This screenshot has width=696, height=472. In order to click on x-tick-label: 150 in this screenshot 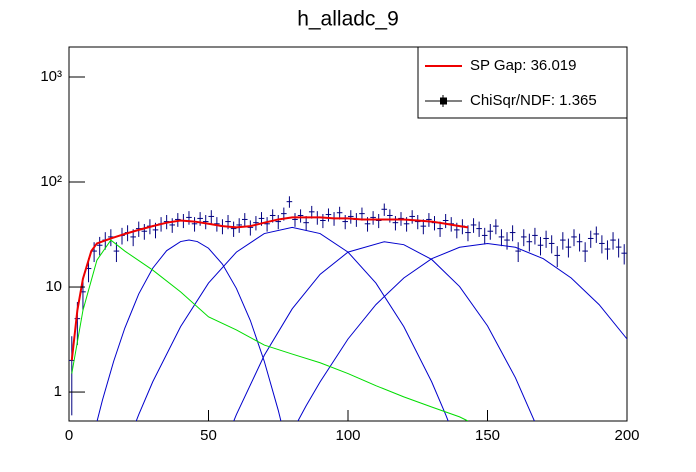, I will do `click(487, 435)`.